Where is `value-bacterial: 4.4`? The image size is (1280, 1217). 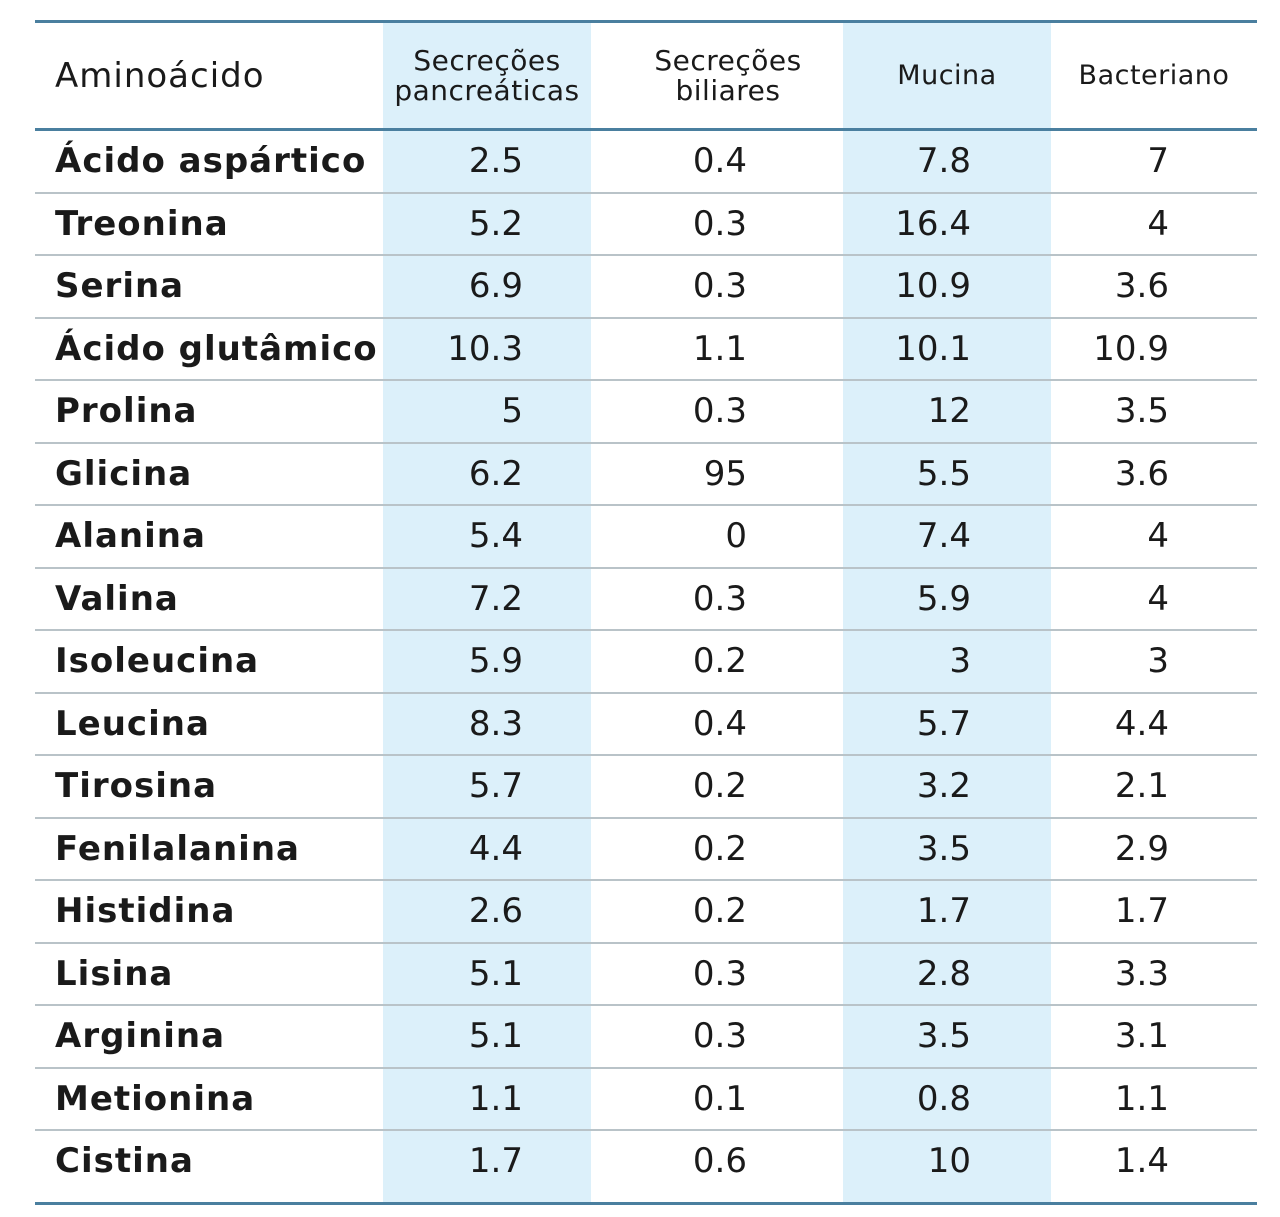
value-bacterial: 4.4 is located at coordinates (1141, 723).